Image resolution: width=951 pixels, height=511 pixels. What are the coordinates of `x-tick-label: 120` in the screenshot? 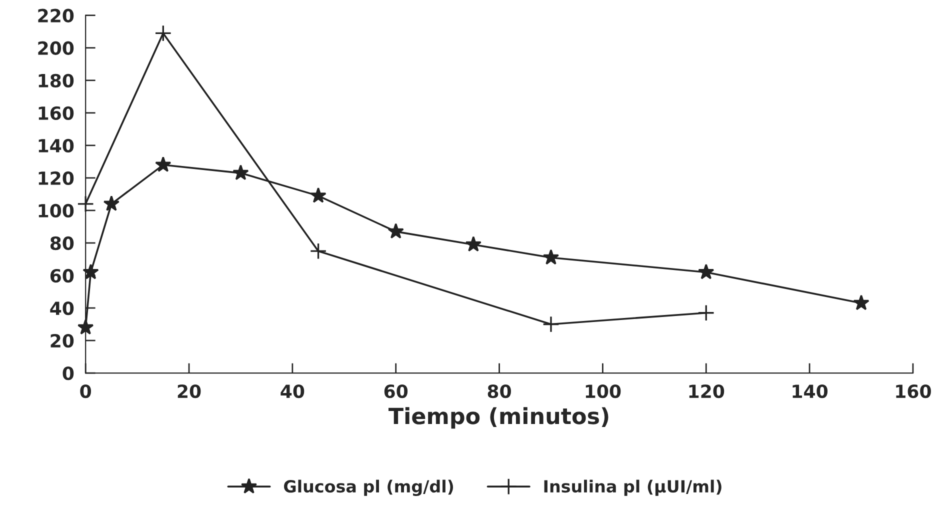 It's located at (706, 391).